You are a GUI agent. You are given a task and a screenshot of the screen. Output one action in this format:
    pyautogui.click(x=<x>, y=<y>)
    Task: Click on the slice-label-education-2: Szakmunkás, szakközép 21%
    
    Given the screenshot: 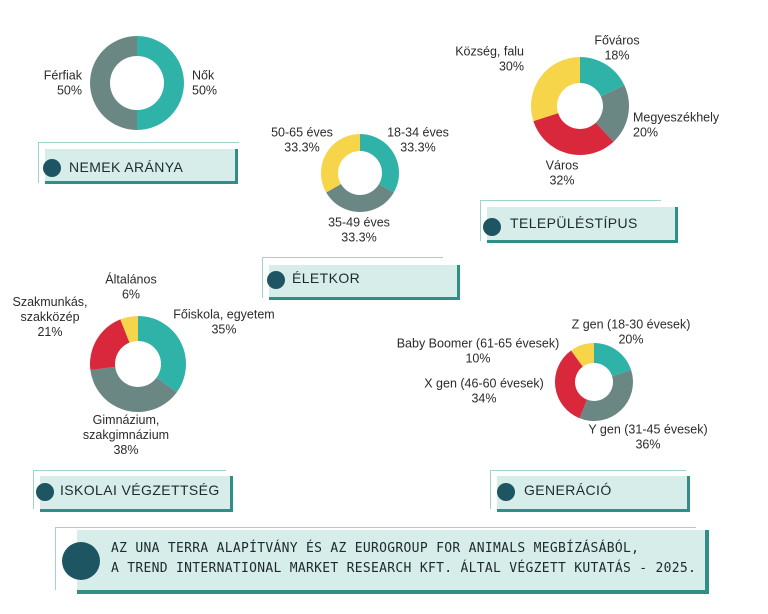 What is the action you would take?
    pyautogui.click(x=49, y=317)
    